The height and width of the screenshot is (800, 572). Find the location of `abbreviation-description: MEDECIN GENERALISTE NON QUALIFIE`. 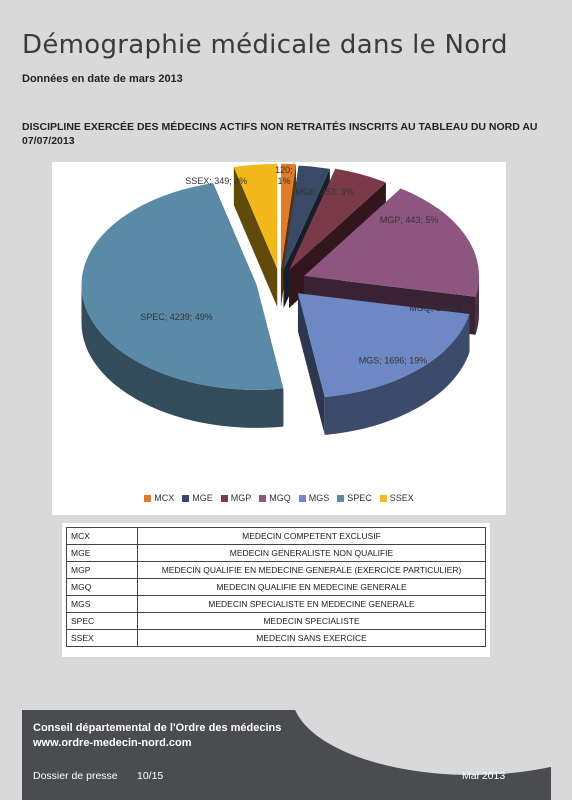

abbreviation-description: MEDECIN GENERALISTE NON QUALIFIE is located at coordinates (311, 553).